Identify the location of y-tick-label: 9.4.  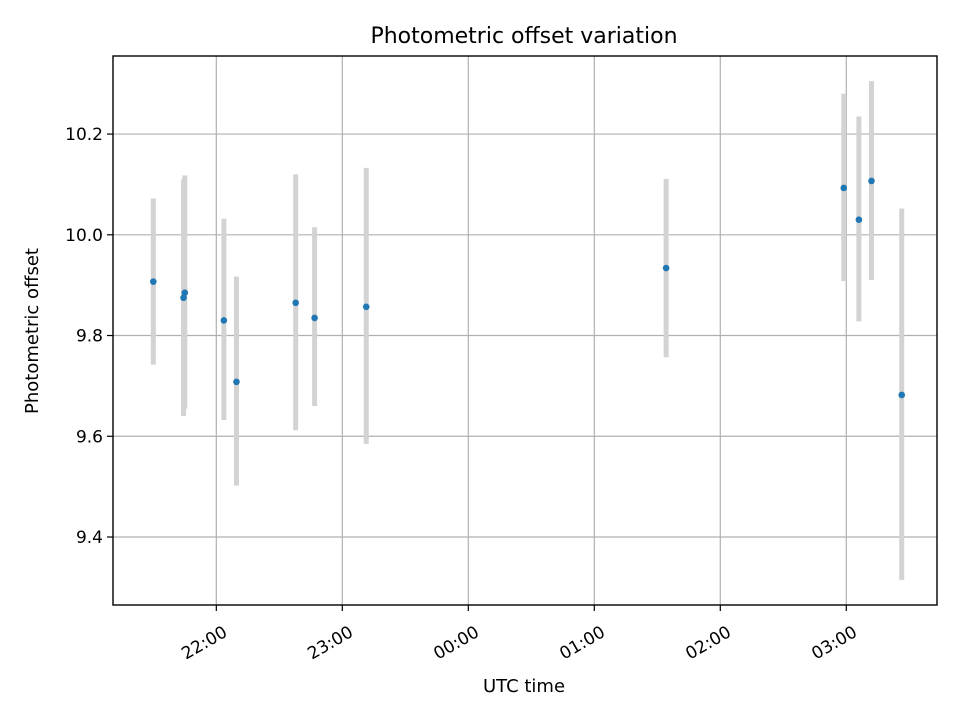
(89, 538).